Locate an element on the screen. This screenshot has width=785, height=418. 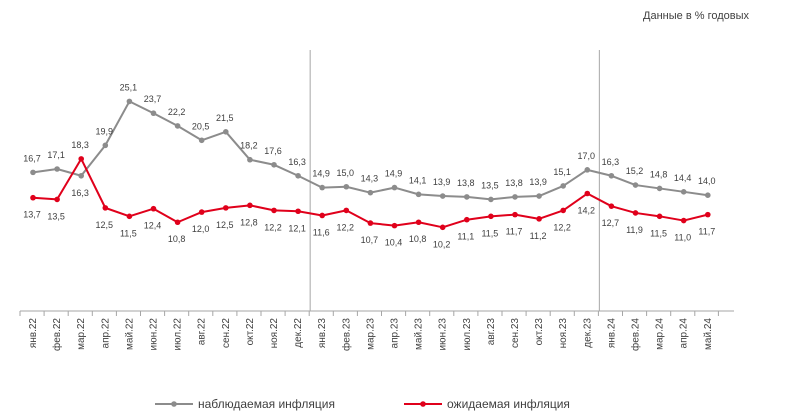
data-label: 19,9 is located at coordinates (105, 131).